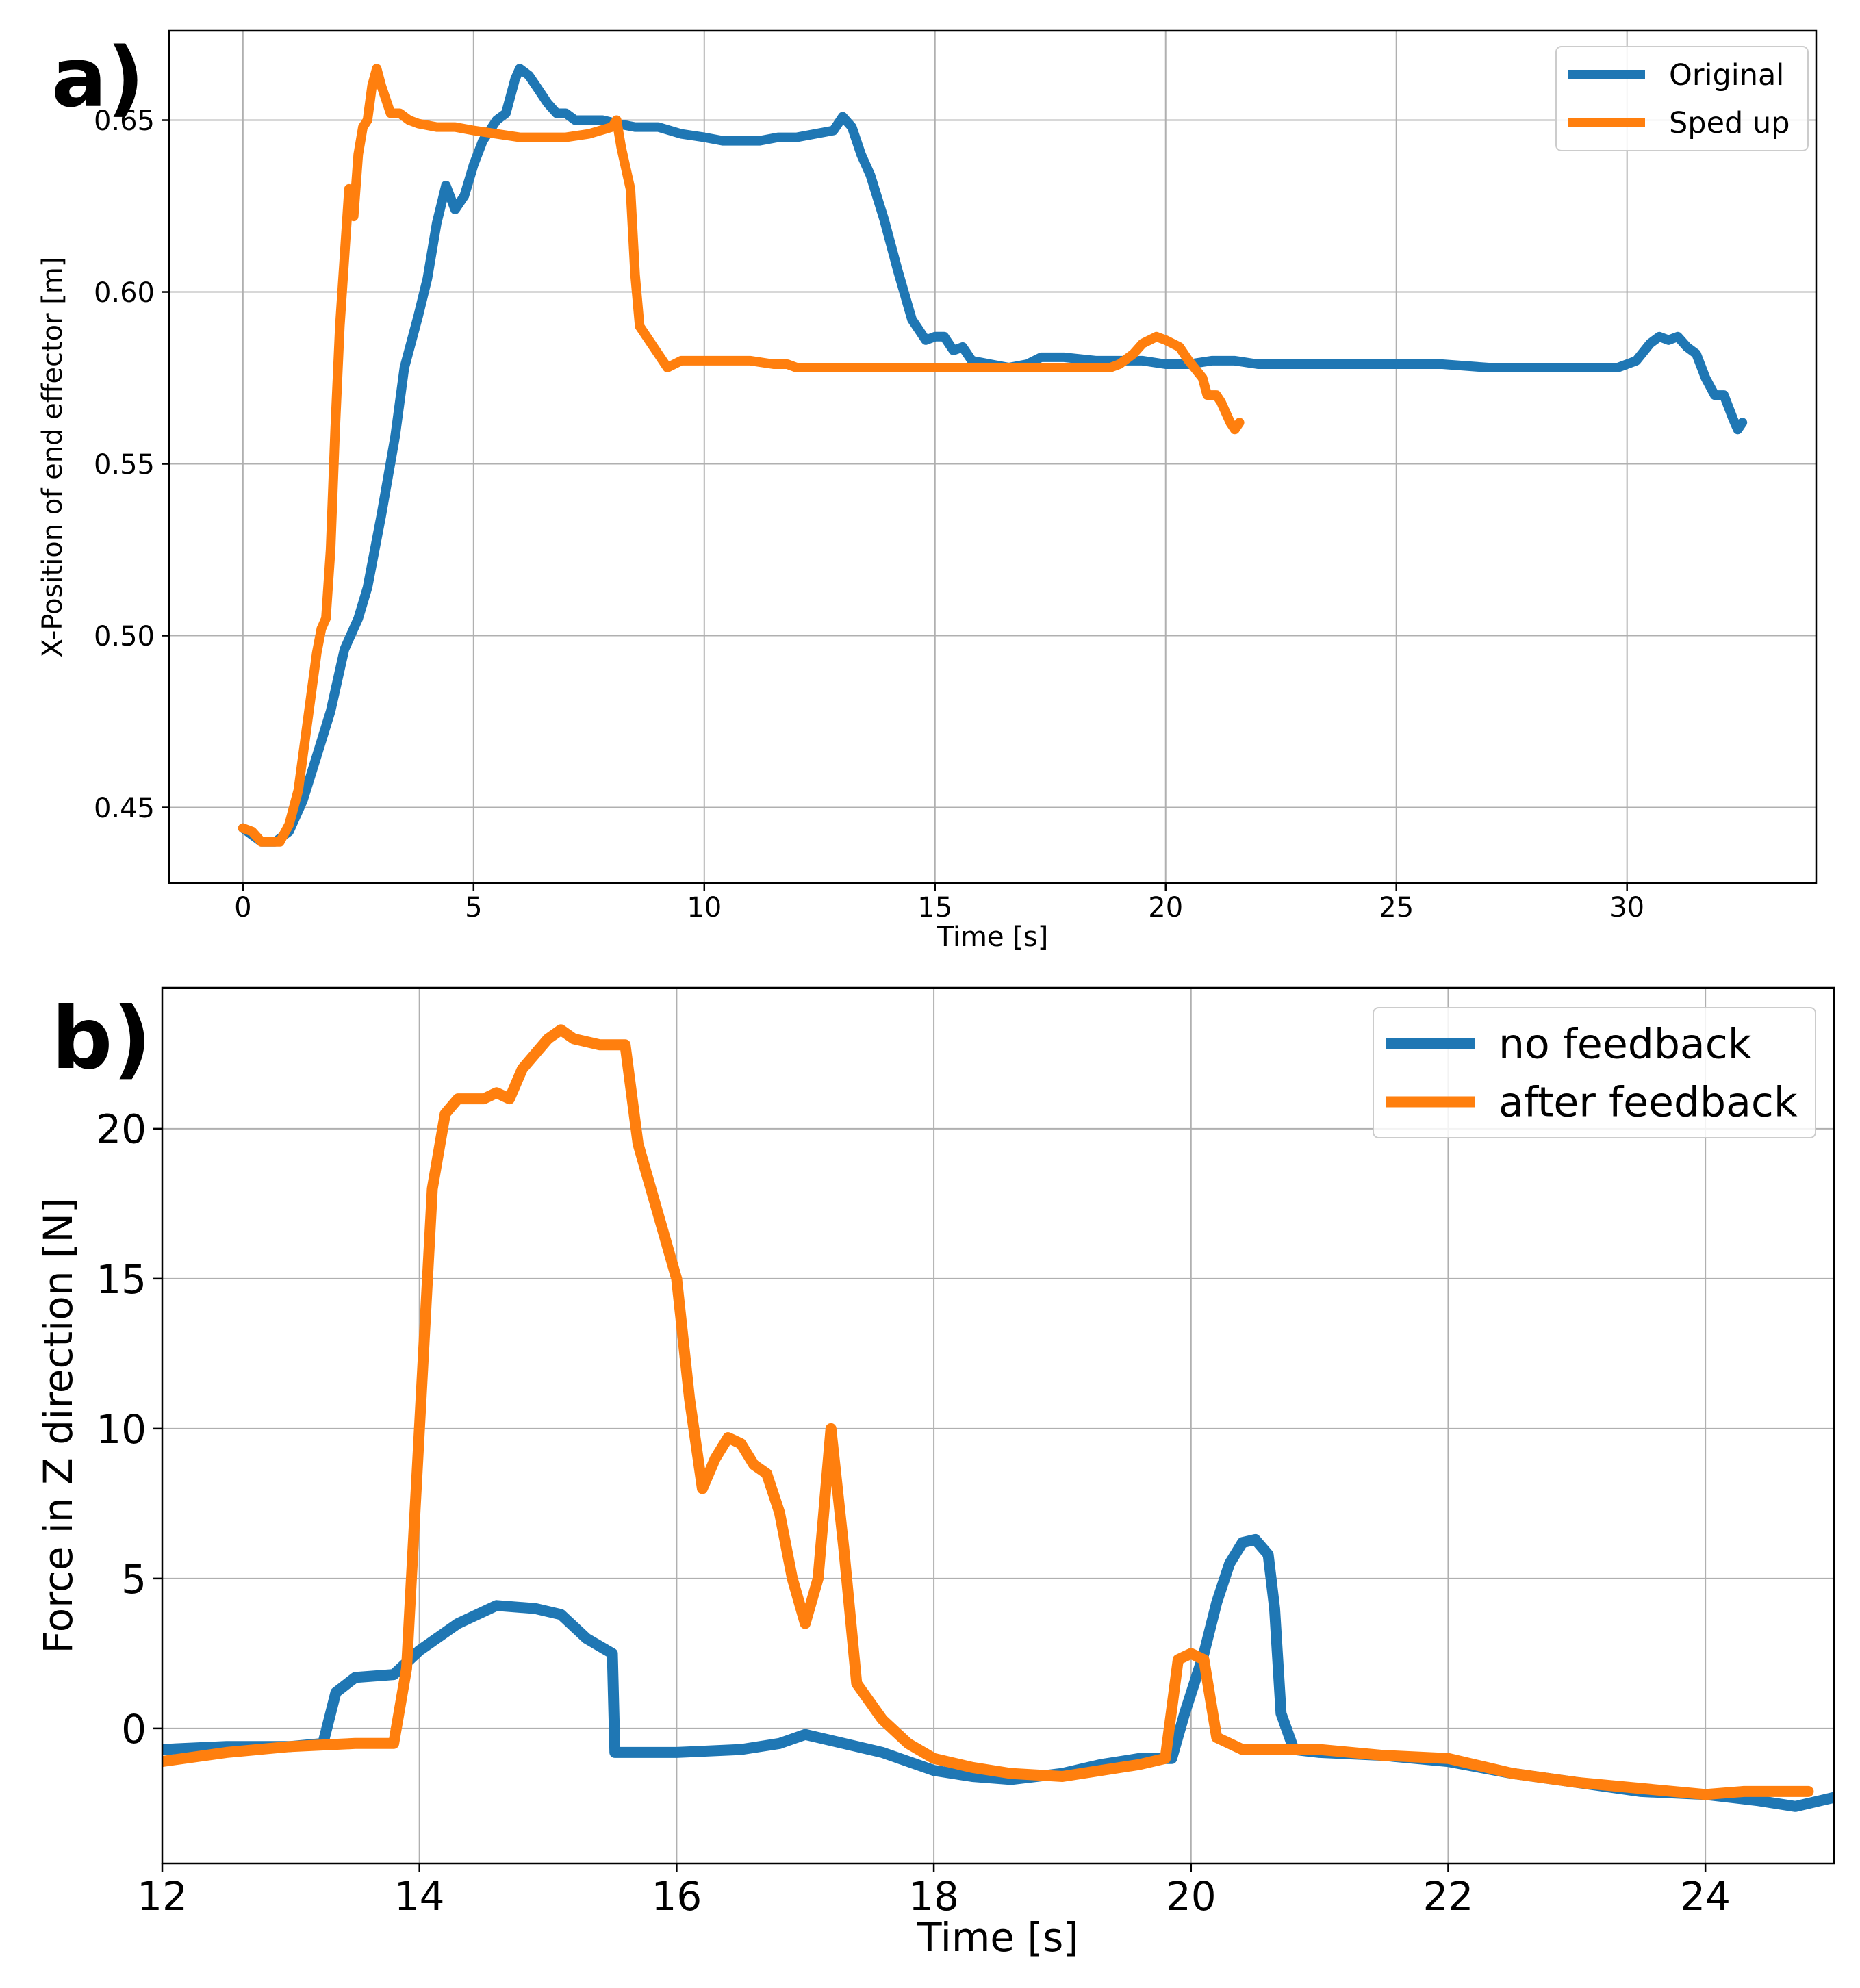 The height and width of the screenshot is (1988, 1860). I want to click on y-tick-label: 0.50, so click(124, 636).